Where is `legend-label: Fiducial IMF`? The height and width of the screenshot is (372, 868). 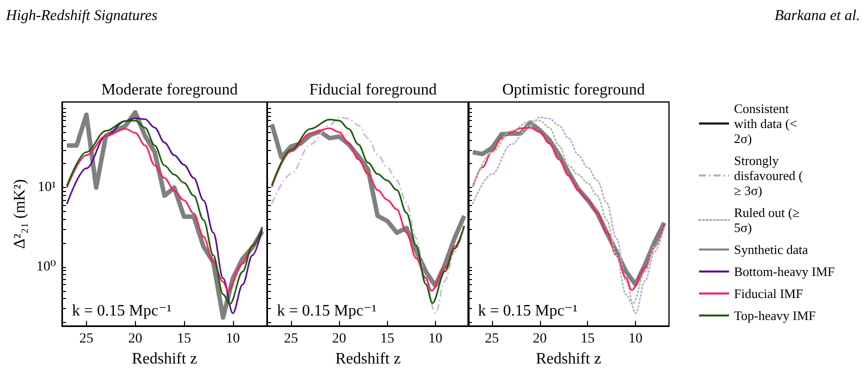 legend-label: Fiducial IMF is located at coordinates (768, 293).